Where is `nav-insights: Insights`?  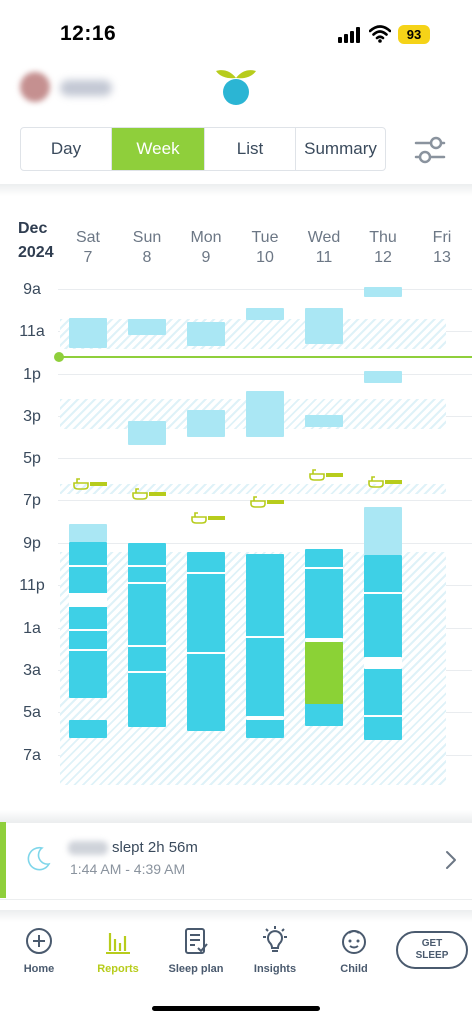 nav-insights: Insights is located at coordinates (275, 950).